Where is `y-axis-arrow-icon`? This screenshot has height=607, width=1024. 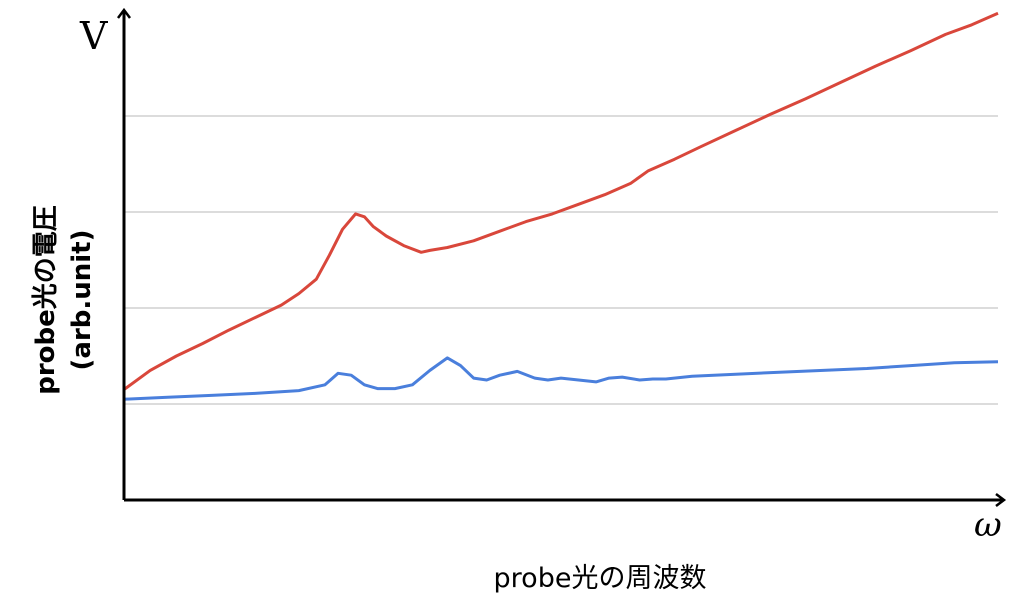
y-axis-arrow-icon is located at coordinates (124, 13).